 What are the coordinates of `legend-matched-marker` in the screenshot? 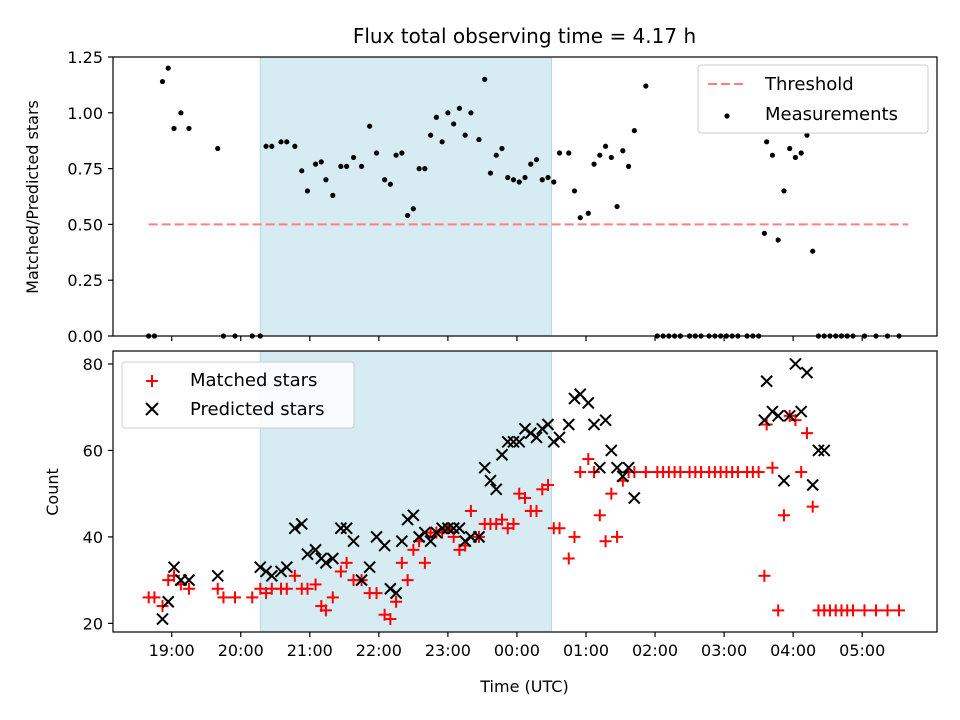 It's located at (152, 381).